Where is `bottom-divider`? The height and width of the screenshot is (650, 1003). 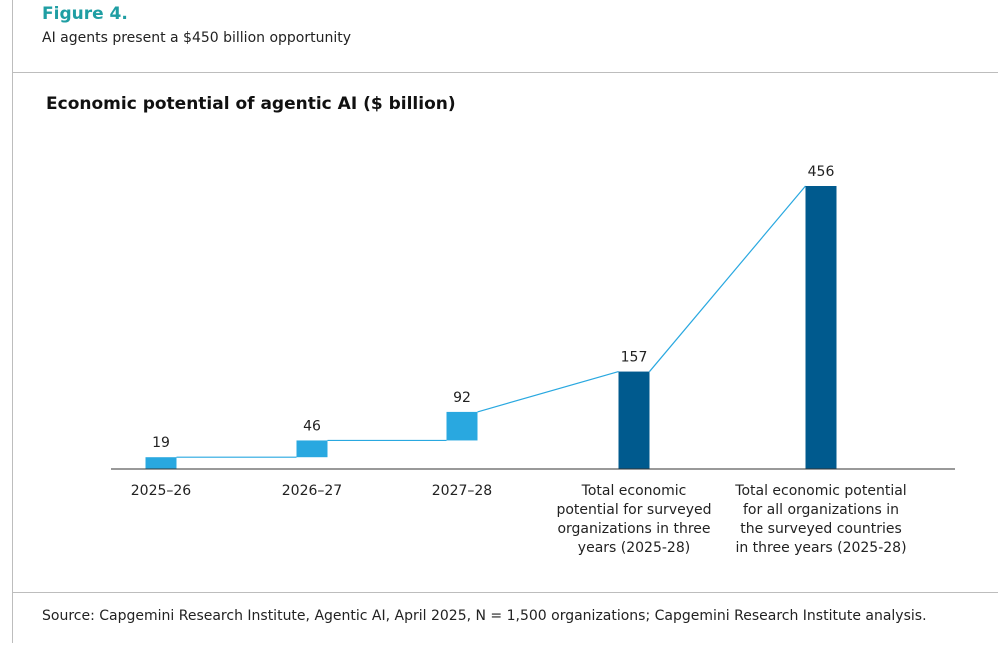
bottom-divider is located at coordinates (505, 592).